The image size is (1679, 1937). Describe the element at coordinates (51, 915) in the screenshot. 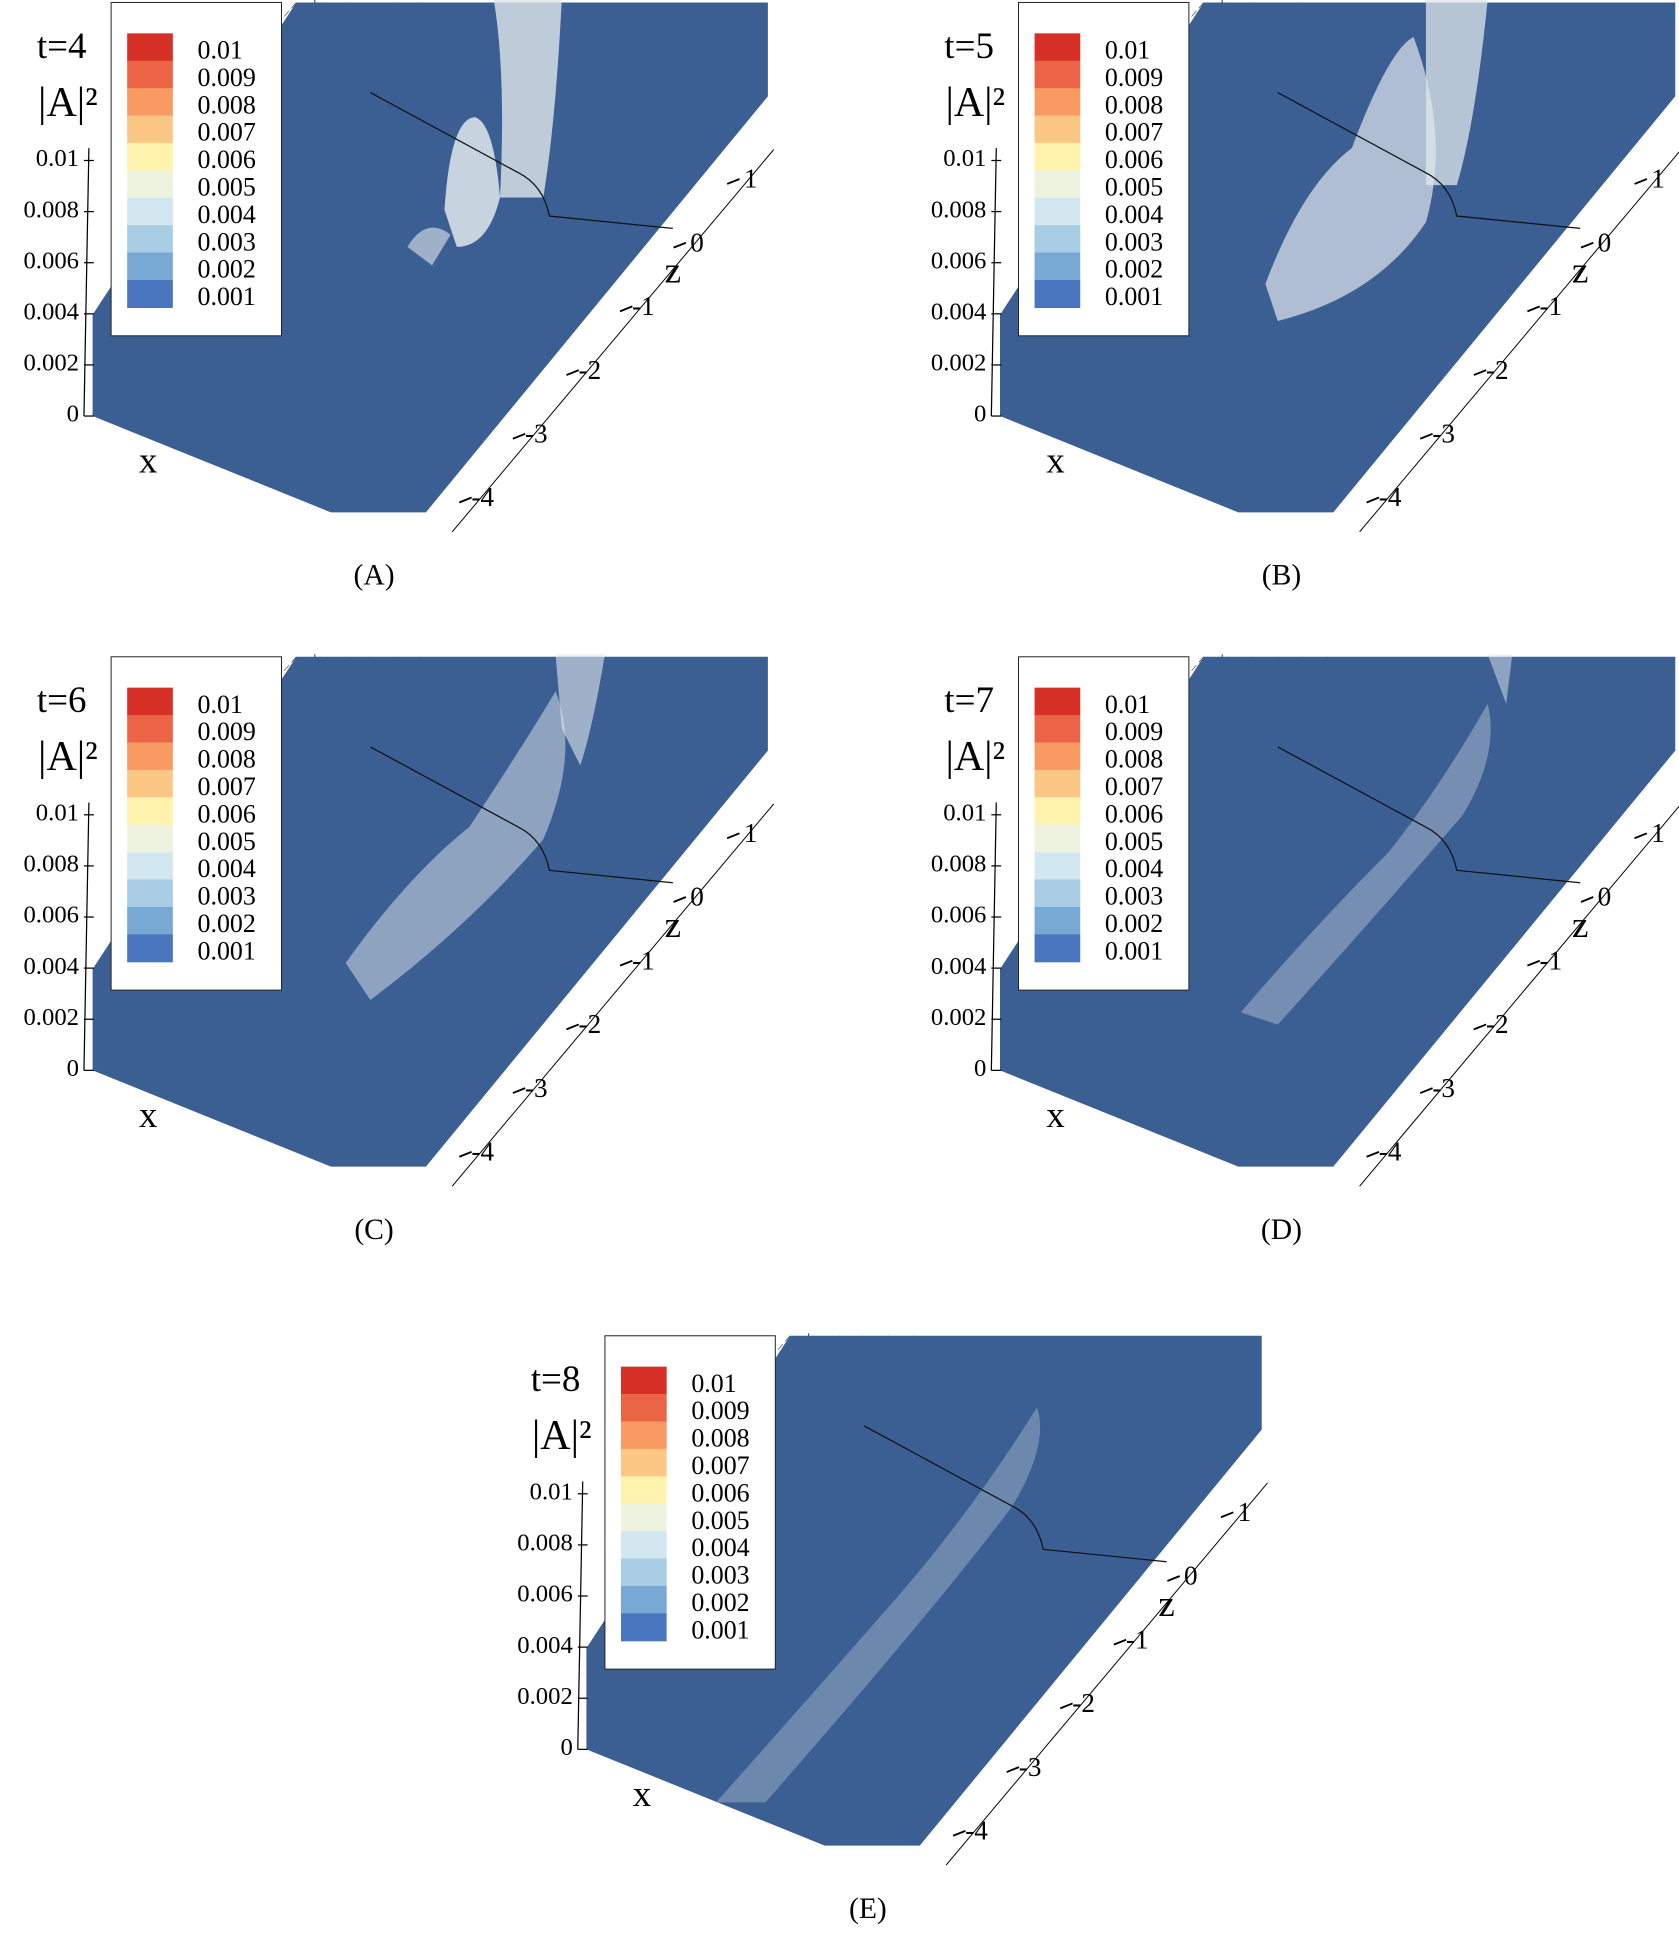

I see `z-tick-label: 0.006` at that location.